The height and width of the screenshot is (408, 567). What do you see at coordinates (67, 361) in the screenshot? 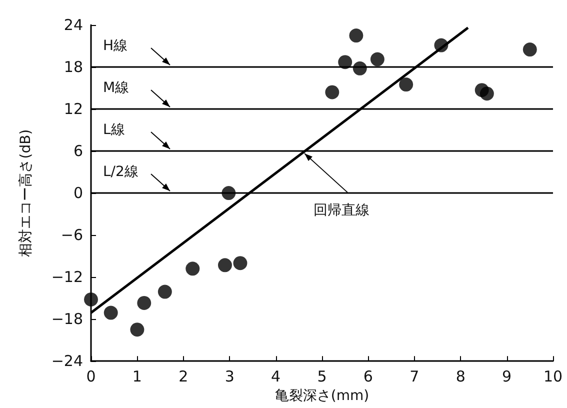
I see `y-tick-label: −24` at bounding box center [67, 361].